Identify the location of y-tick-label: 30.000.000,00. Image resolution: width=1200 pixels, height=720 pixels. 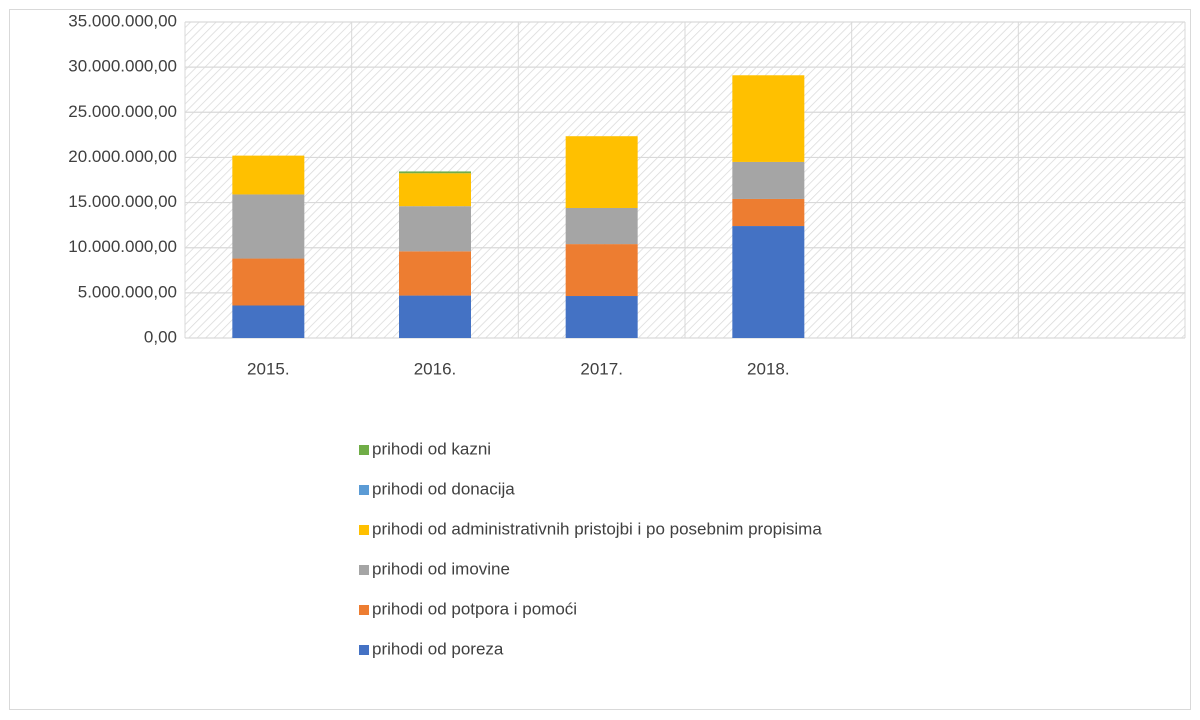
(122, 66).